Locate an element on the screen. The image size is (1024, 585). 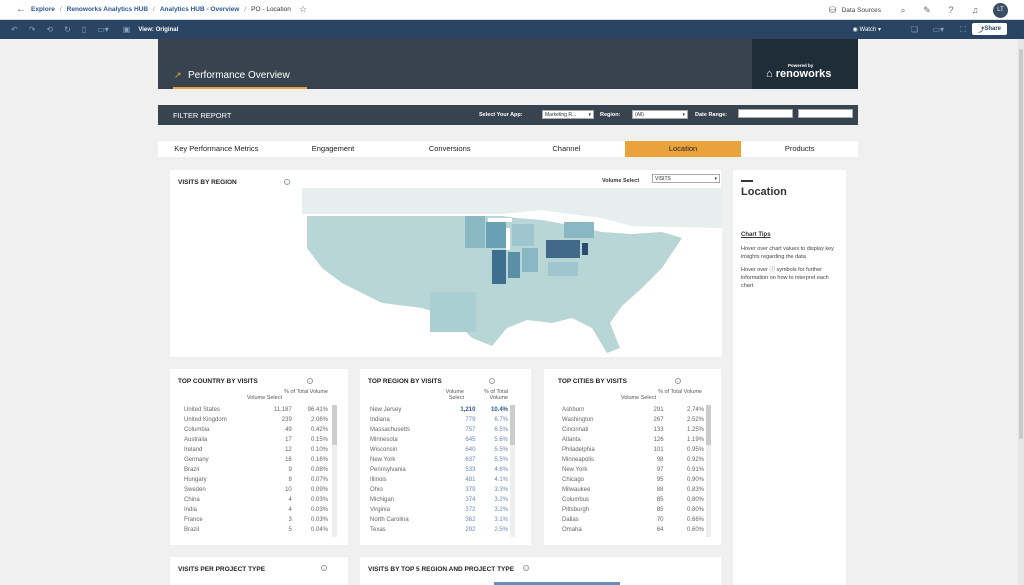
redo-icon: ↷ is located at coordinates (32, 29).